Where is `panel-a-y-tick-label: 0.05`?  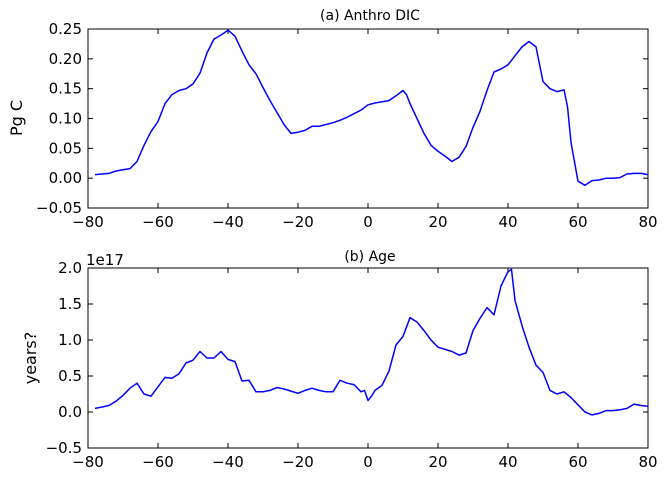 panel-a-y-tick-label: 0.05 is located at coordinates (65, 148).